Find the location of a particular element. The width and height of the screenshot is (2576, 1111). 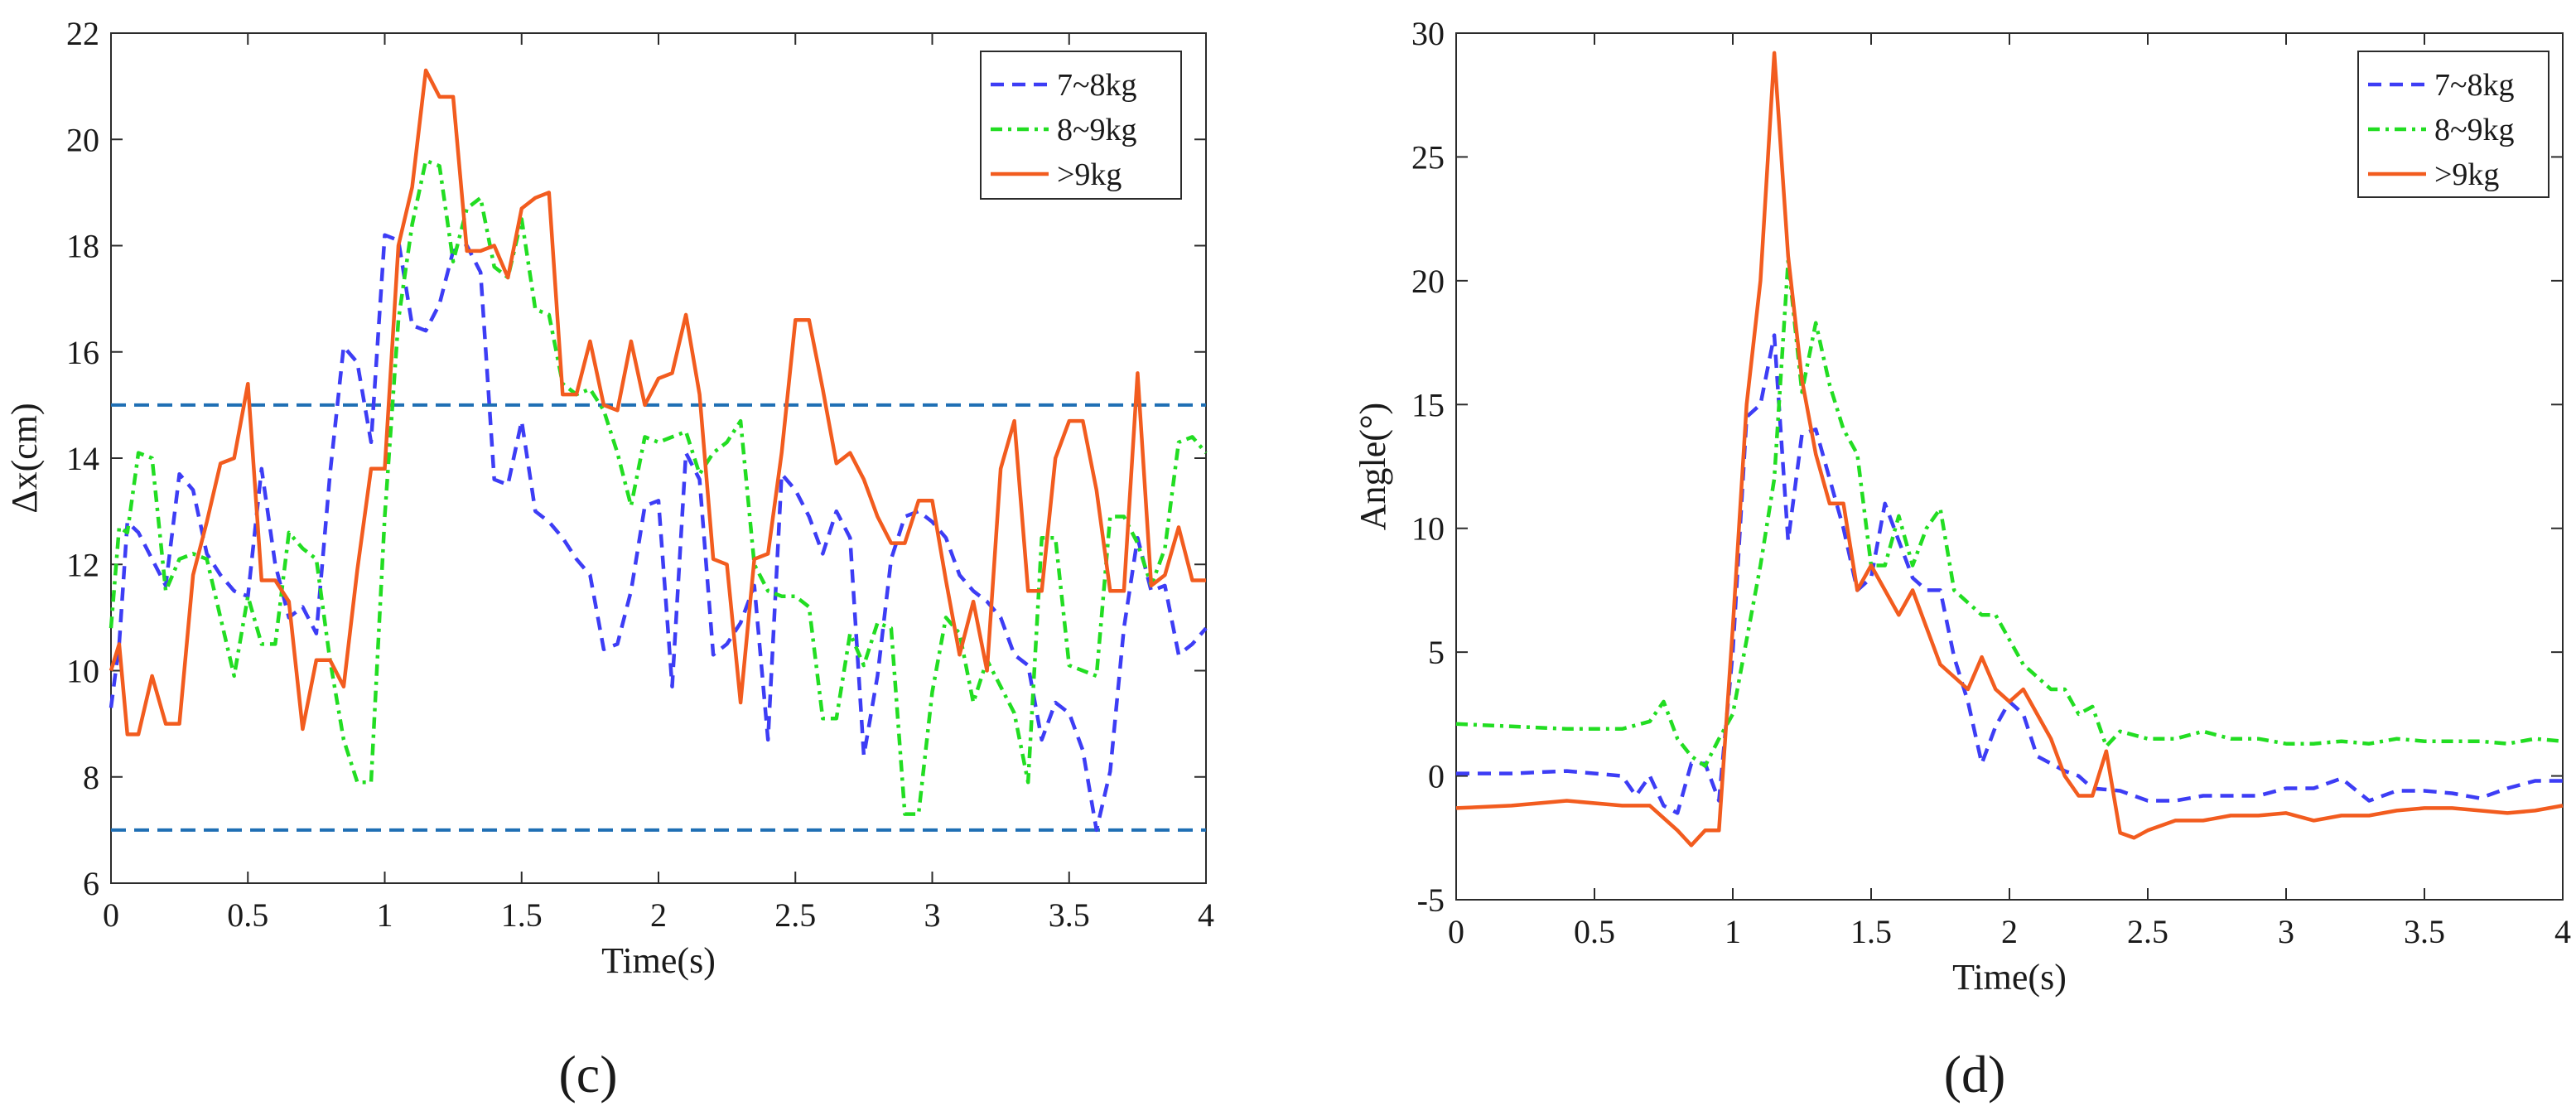

y-tick-label: 30 is located at coordinates (1428, 33).